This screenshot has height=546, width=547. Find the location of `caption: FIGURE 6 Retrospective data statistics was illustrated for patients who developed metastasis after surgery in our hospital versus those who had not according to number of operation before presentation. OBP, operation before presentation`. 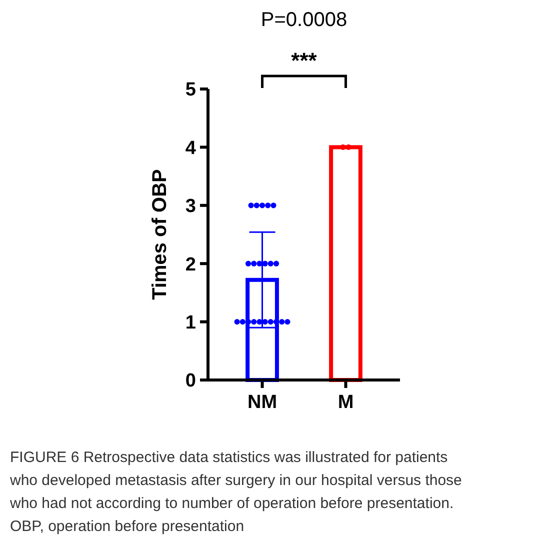

caption: FIGURE 6 Retrospective data statistics was illustrated for patients who developed metastasis after surgery in our hospital versus those who had not according to number of operation before presentation. OBP, operation before presentation is located at coordinates (235, 492).